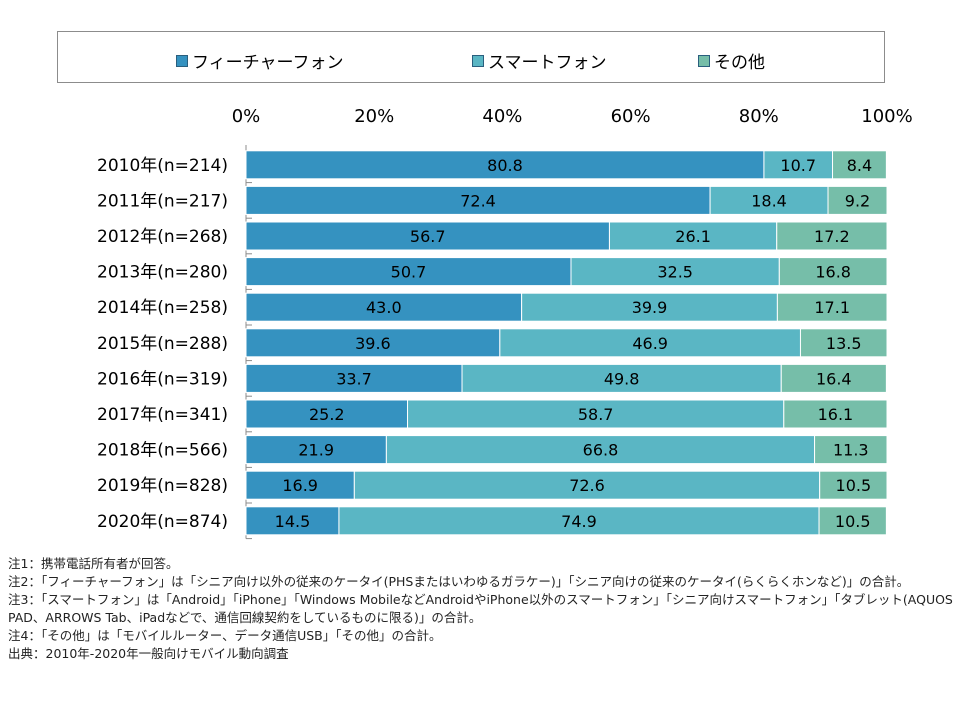 The width and height of the screenshot is (960, 720). I want to click on x-tick-label: 100%, so click(886, 116).